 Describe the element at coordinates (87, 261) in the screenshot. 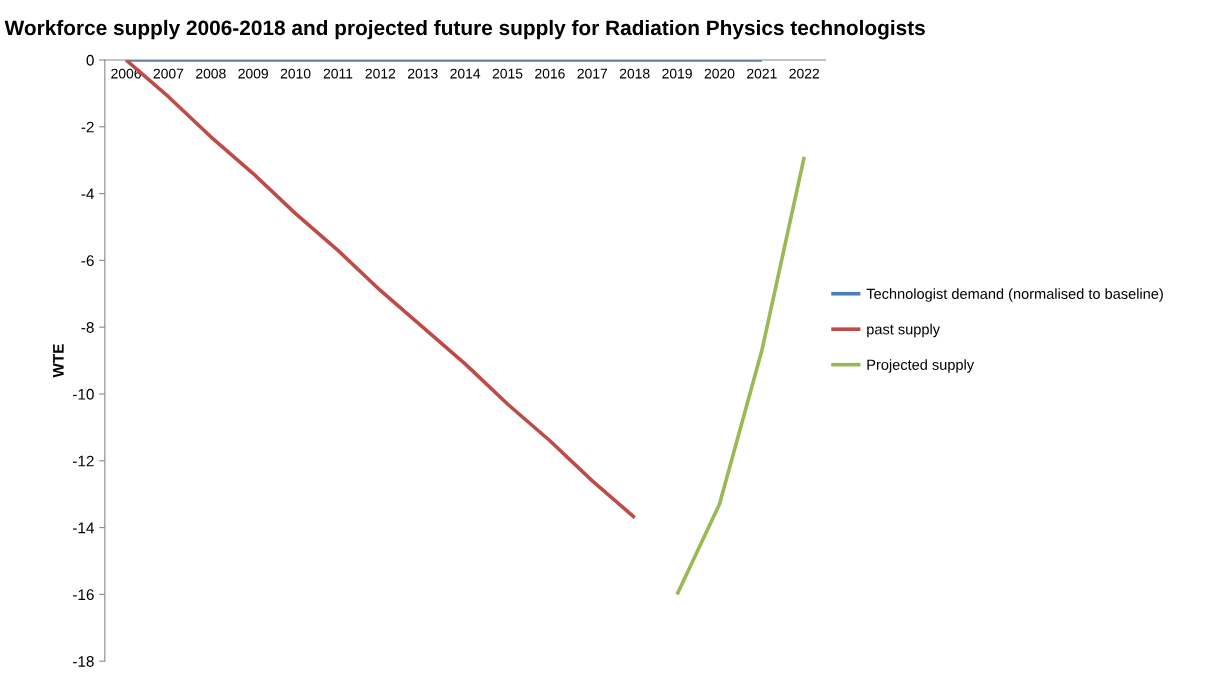

I see `y-tick-label: -6` at that location.